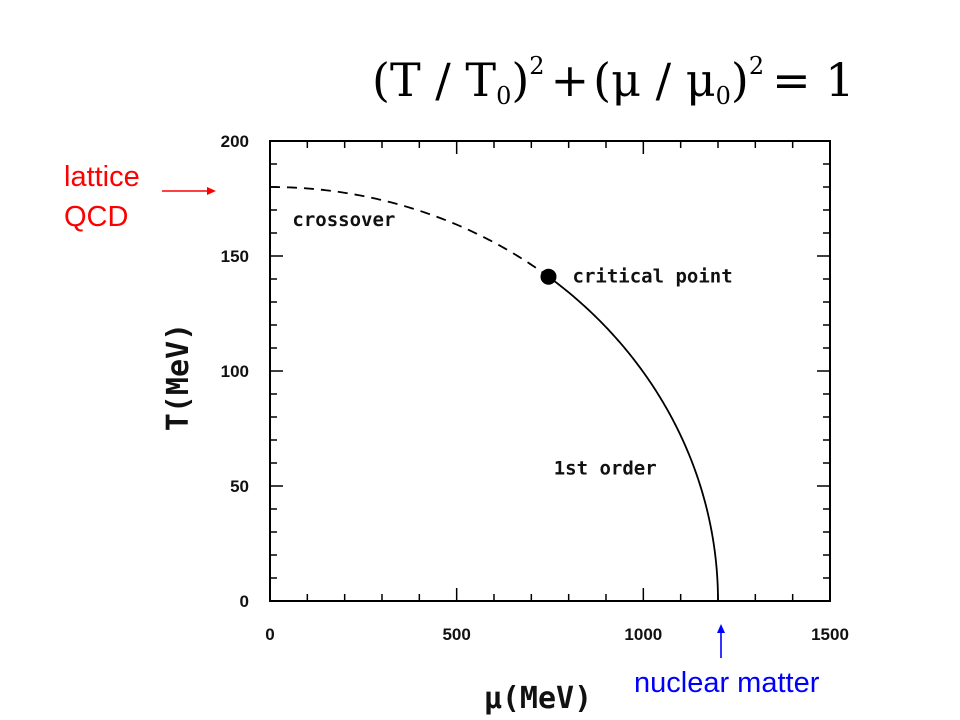 The width and height of the screenshot is (960, 720). I want to click on eq-part-2: (μ / μ, so click(654, 80).